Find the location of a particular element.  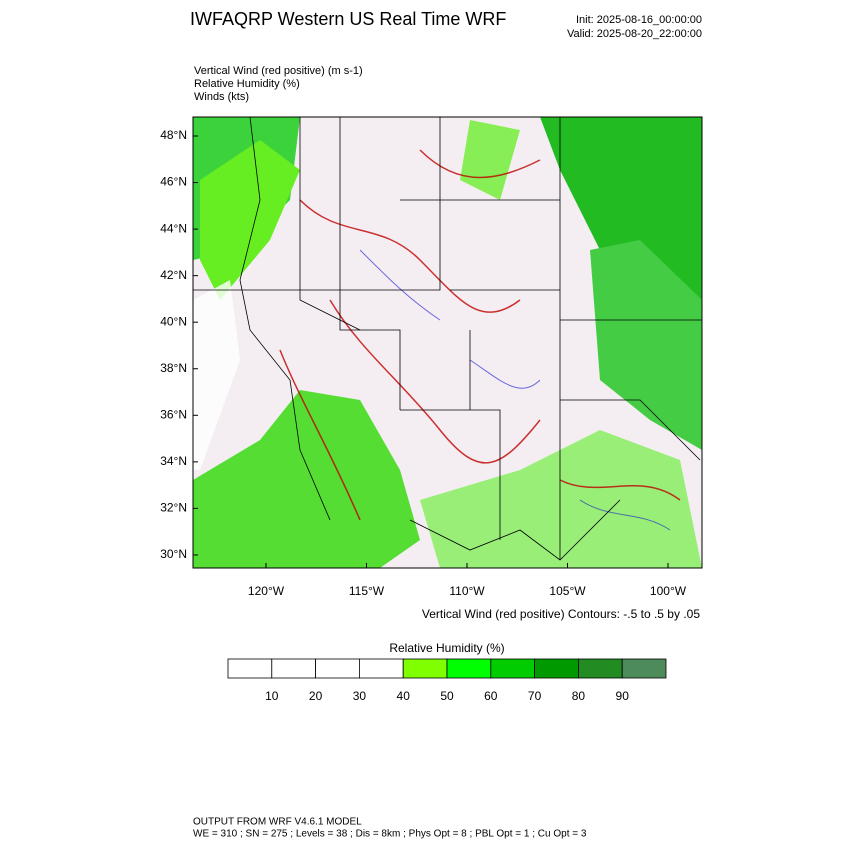

colorbar-label: 60 is located at coordinates (491, 696).